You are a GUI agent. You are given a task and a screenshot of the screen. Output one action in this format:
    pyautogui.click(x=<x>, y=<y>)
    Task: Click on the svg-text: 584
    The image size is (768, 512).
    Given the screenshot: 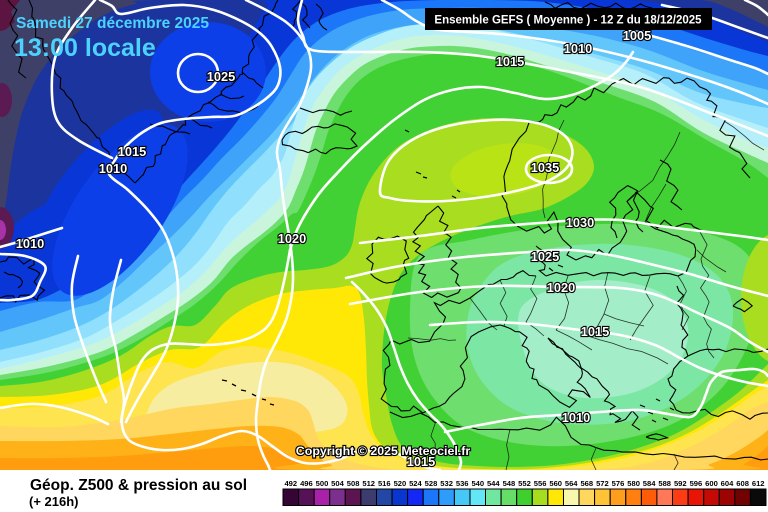 What is the action you would take?
    pyautogui.click(x=649, y=483)
    